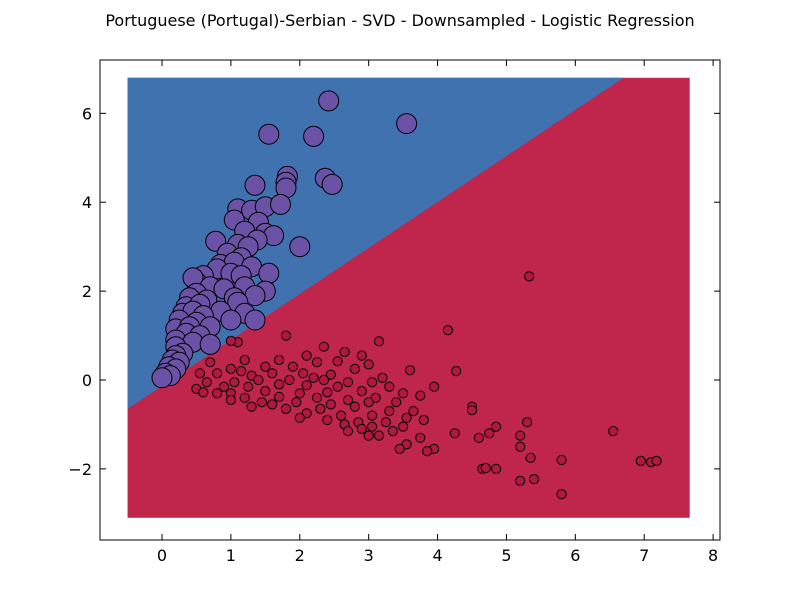 This screenshot has height=600, width=800. What do you see at coordinates (80, 469) in the screenshot?
I see `y-tick-label: −2` at bounding box center [80, 469].